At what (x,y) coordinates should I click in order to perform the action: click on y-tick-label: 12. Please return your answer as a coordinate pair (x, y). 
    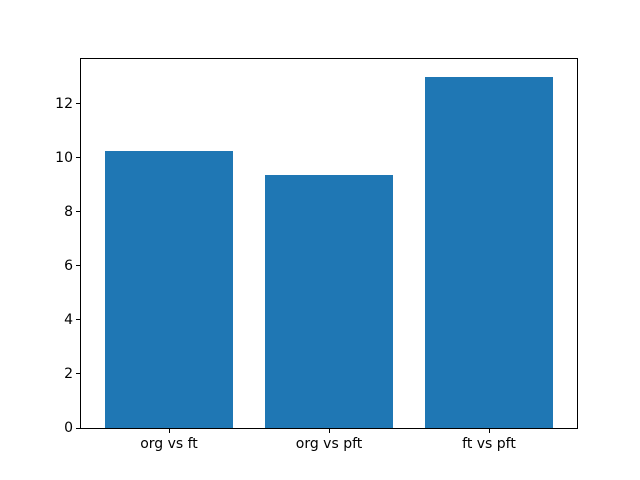
    Looking at the image, I should click on (64, 103).